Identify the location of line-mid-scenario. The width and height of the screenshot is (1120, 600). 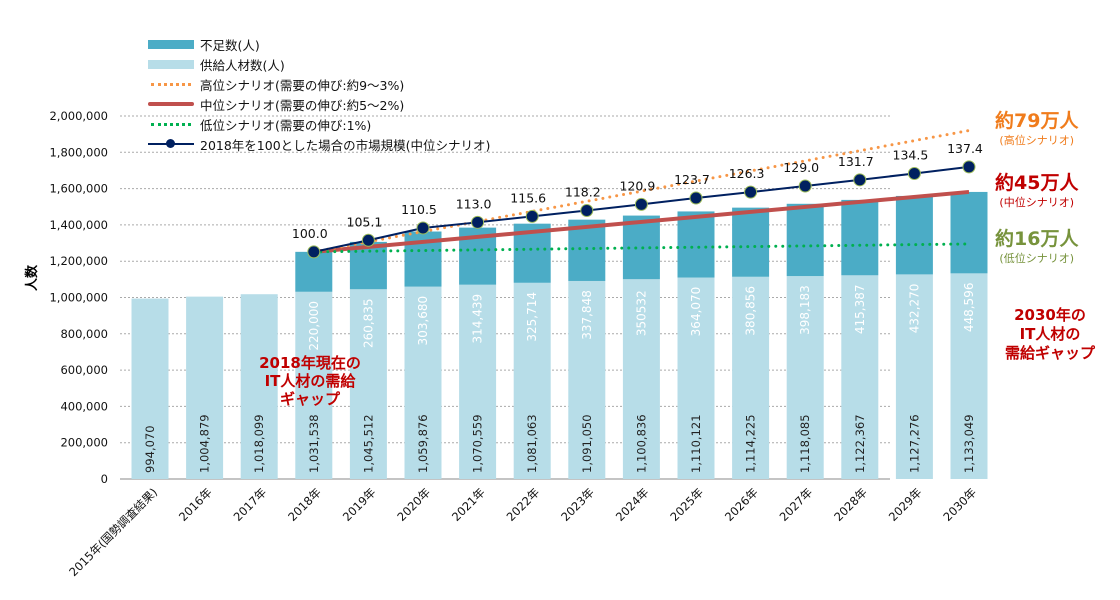
(641, 221).